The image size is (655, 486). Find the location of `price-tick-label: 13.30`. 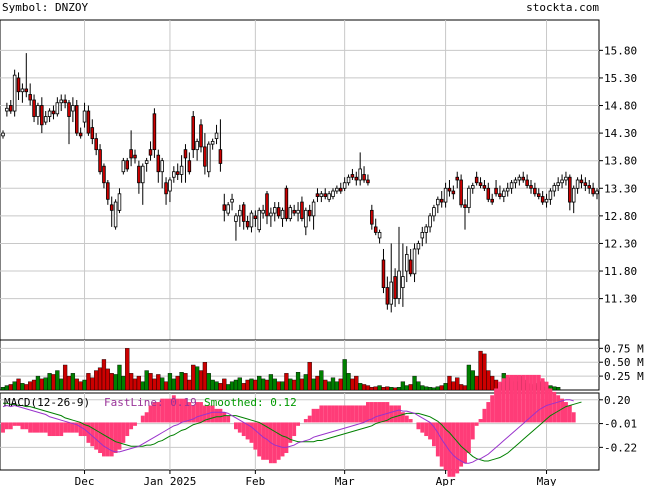

price-tick-label: 13.30 is located at coordinates (620, 188).